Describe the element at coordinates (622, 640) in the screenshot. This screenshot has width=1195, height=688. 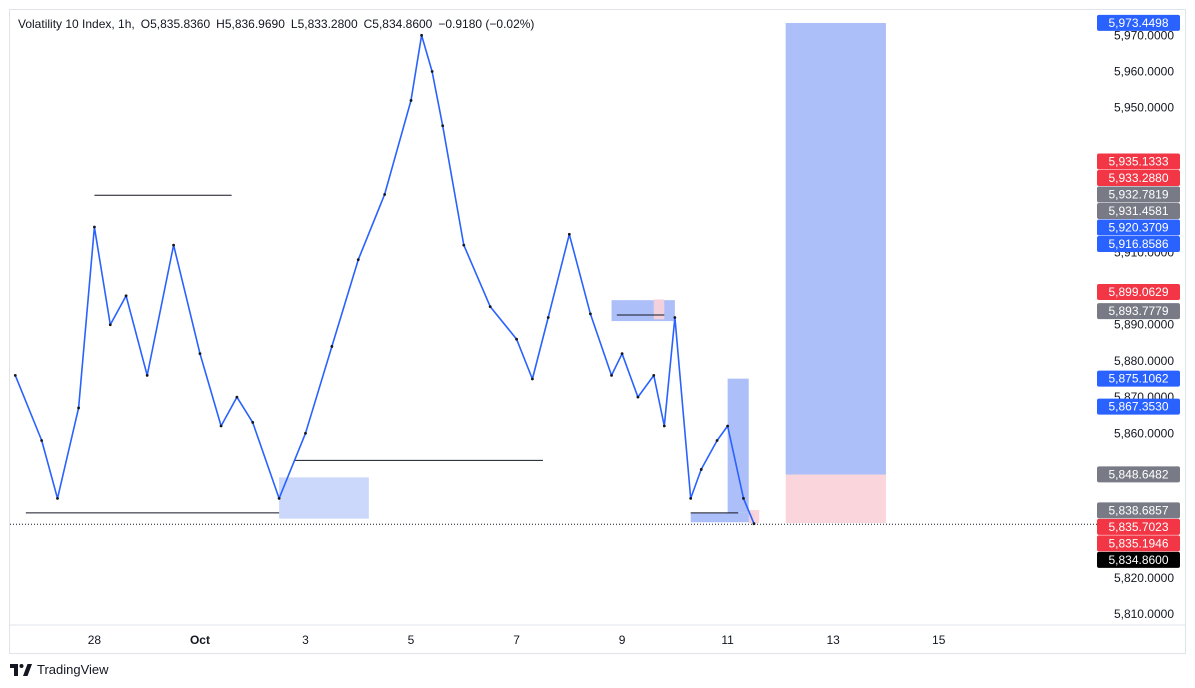
I see `x-tick-label: 9` at that location.